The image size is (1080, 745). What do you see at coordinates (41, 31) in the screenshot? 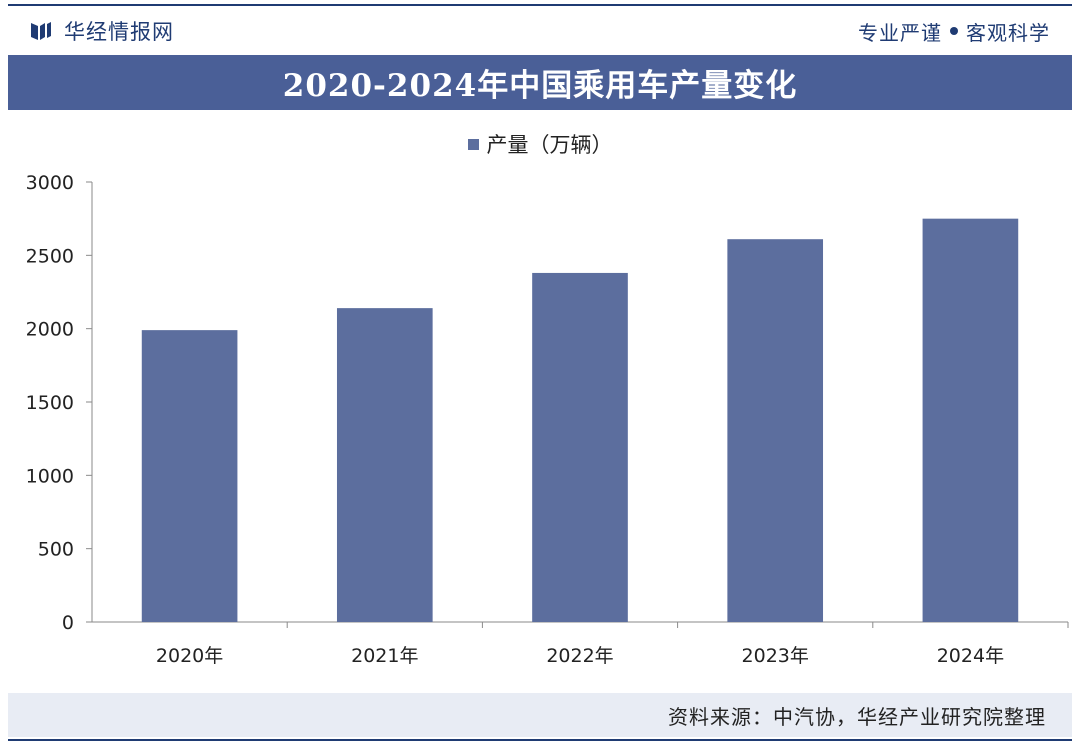
I see `brand-logo-icon` at bounding box center [41, 31].